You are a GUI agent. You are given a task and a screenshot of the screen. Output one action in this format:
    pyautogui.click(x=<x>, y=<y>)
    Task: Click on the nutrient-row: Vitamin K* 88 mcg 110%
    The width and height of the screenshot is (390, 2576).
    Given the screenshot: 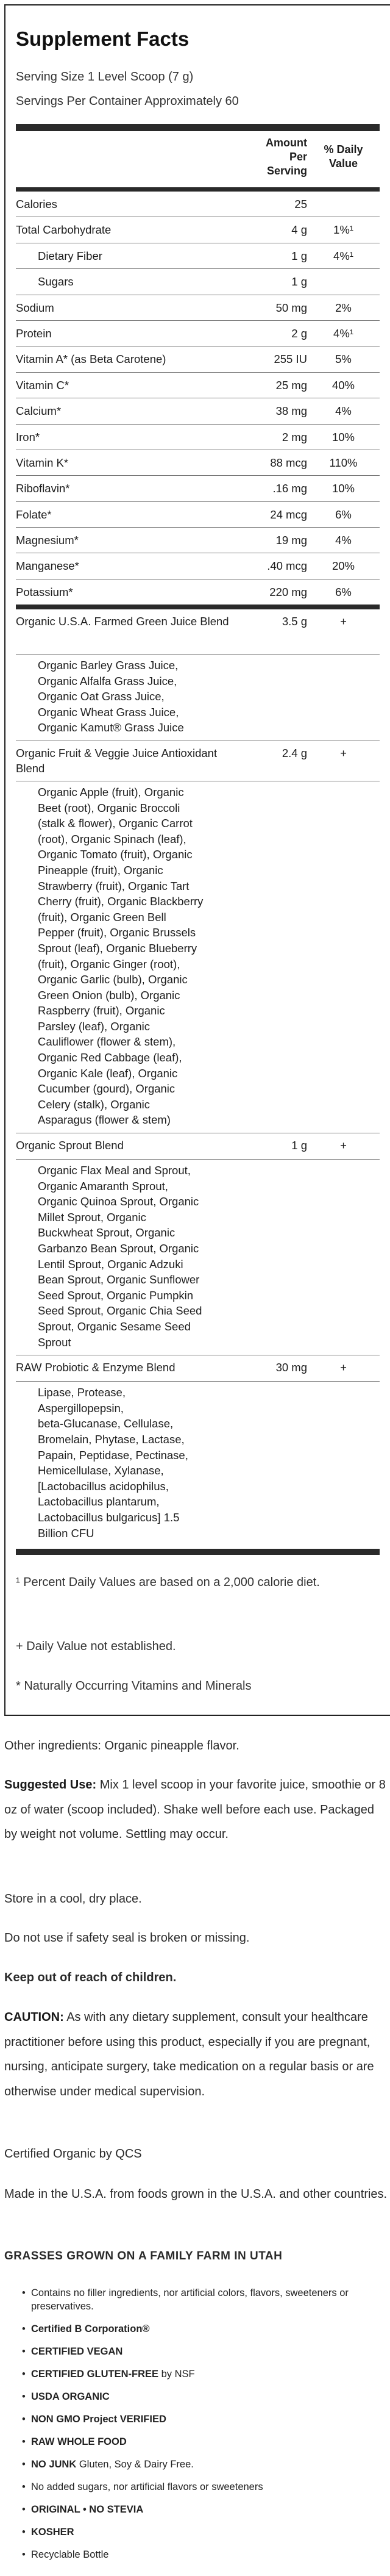 What is the action you would take?
    pyautogui.click(x=198, y=463)
    